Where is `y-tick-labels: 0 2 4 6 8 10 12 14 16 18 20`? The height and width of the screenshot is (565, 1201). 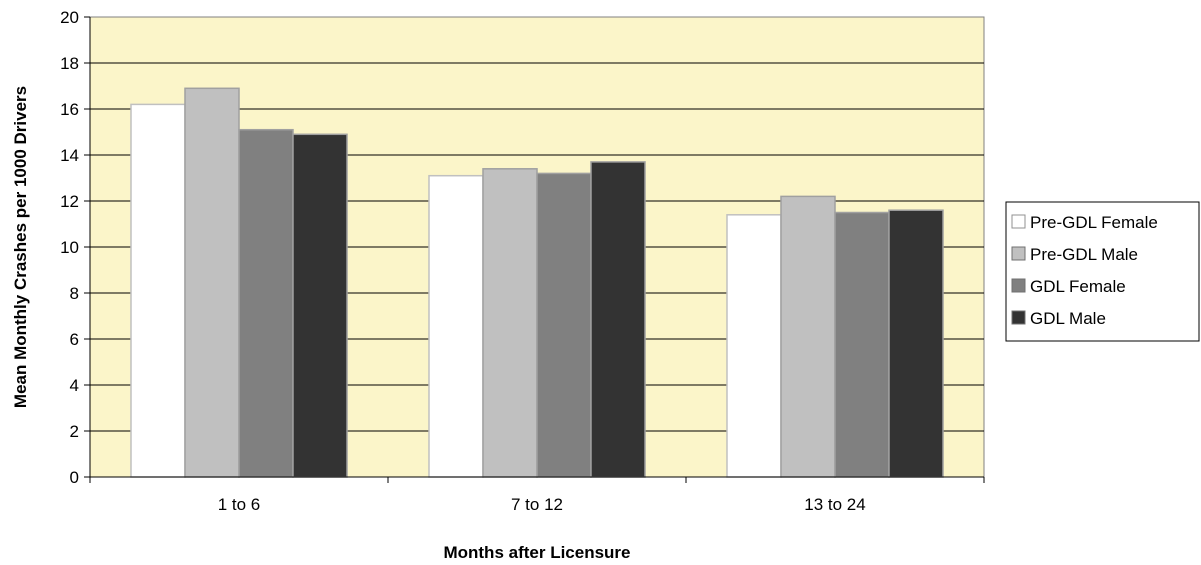
y-tick-labels: 0 2 4 6 8 10 12 14 16 18 20 is located at coordinates (69, 247).